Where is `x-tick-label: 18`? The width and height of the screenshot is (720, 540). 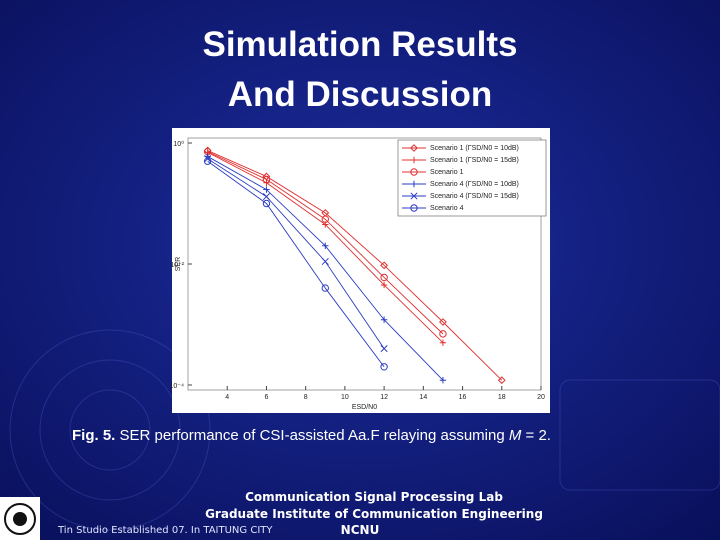
x-tick-label: 18 is located at coordinates (502, 397).